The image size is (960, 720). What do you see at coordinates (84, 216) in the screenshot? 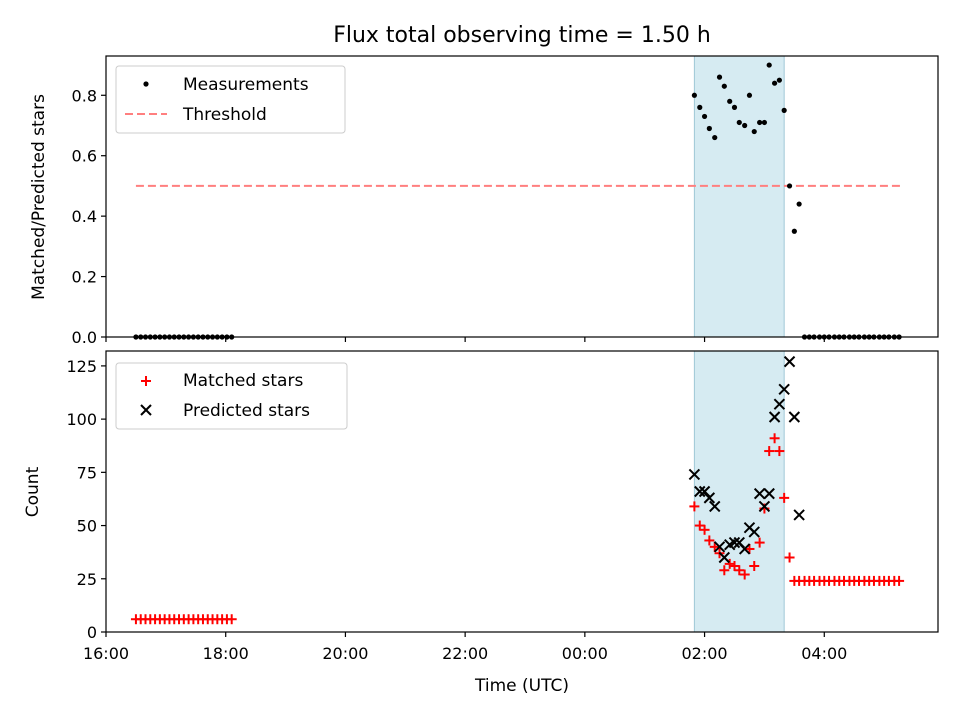
I see `top-y-tick-label: 0.4` at bounding box center [84, 216].